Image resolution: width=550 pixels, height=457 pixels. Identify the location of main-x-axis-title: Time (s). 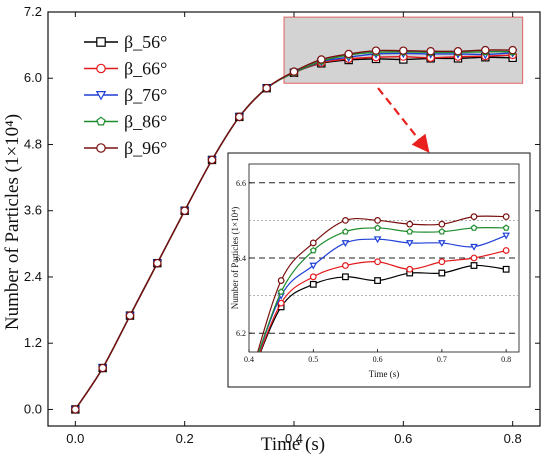
(293, 444).